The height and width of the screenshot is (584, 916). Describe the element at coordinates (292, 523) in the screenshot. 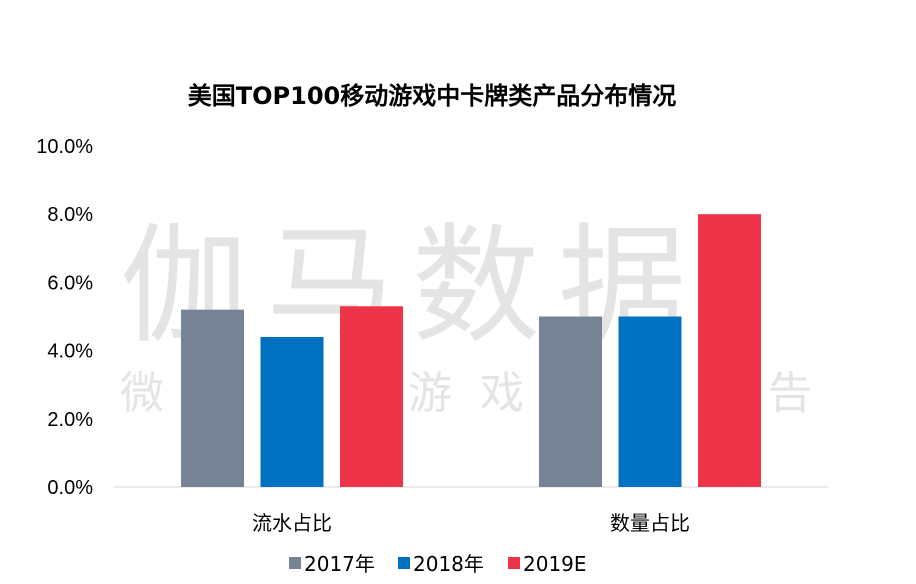

I see `x-category-label: 流水占比` at that location.